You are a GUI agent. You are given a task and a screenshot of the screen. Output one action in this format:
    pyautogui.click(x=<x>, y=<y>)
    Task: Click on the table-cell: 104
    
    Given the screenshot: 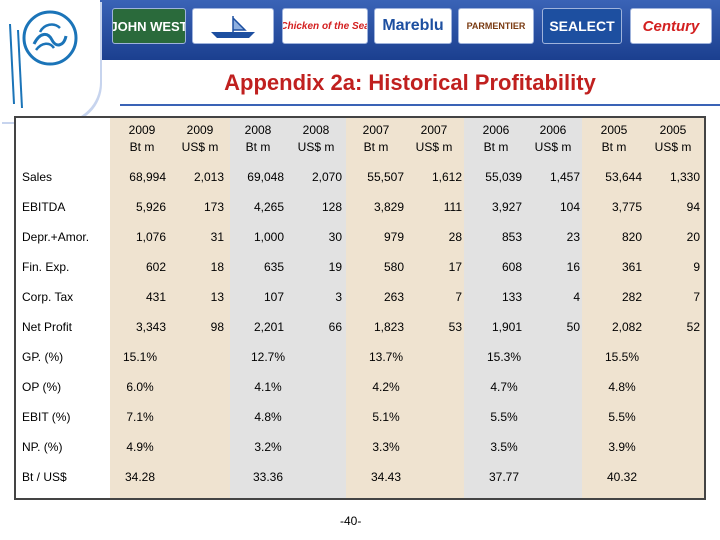 What is the action you would take?
    pyautogui.click(x=569, y=207)
    